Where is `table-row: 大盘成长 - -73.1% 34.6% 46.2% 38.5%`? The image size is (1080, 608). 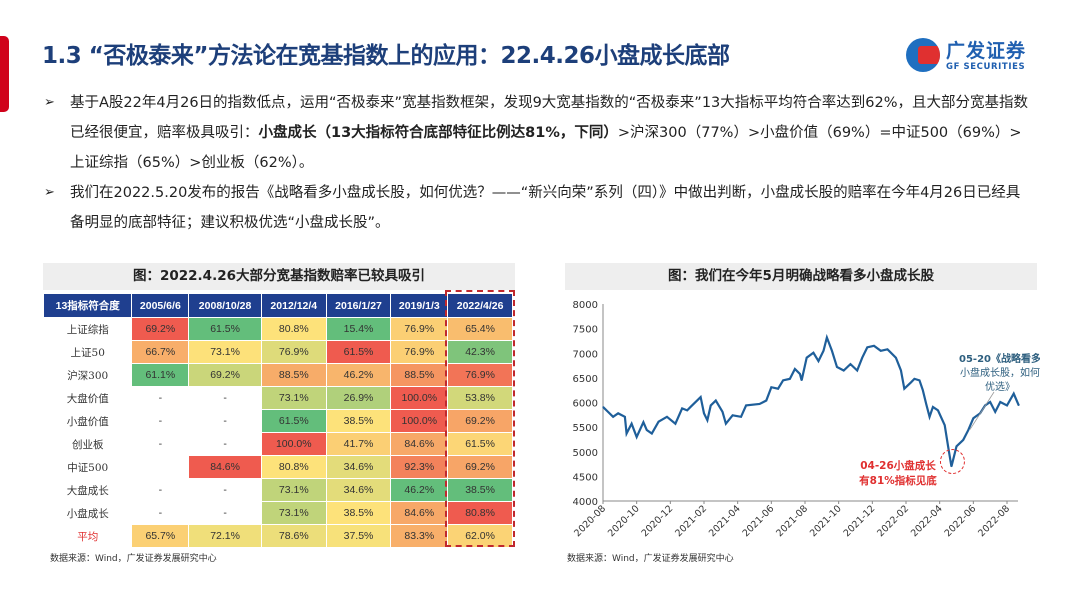
table-row: 大盘成长 - -73.1% 34.6% 46.2% 38.5% is located at coordinates (277, 490).